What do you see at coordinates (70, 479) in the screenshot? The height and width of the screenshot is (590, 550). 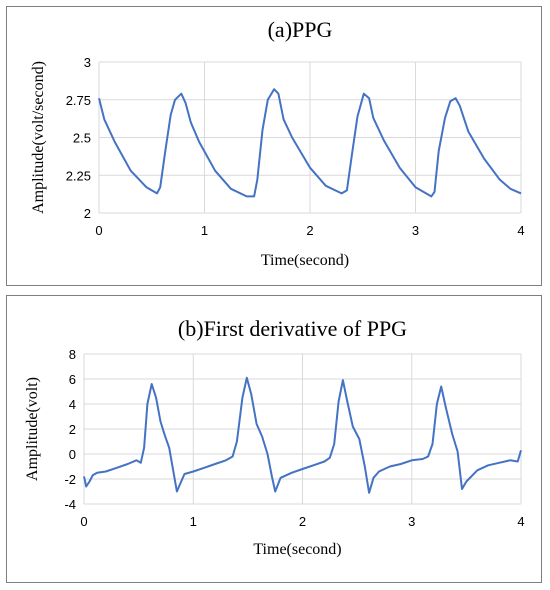 I see `dppg-y-tick-label: -2` at bounding box center [70, 479].